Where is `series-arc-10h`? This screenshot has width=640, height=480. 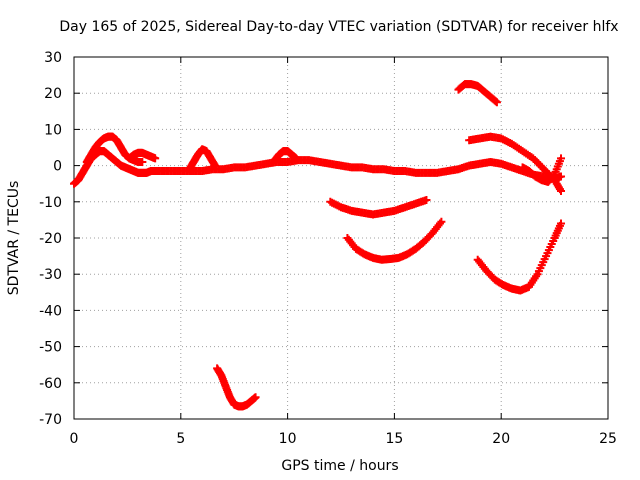 series-arc-10h is located at coordinates (285, 156).